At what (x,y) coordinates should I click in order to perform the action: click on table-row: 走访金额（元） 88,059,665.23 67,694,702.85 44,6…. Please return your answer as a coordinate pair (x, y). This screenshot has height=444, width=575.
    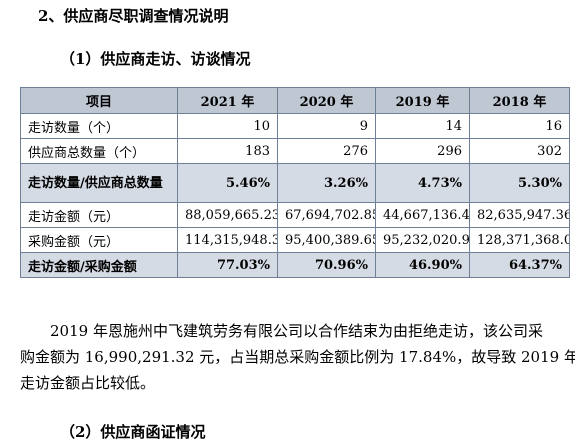
    Looking at the image, I should click on (295, 215).